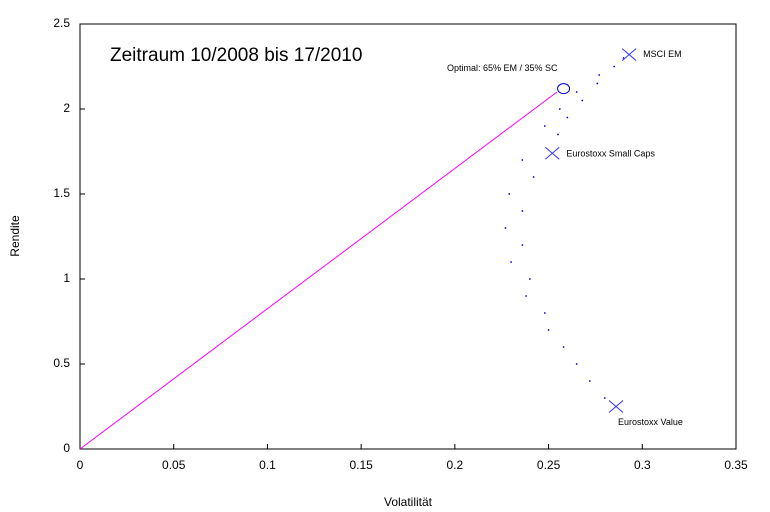 The height and width of the screenshot is (512, 770). What do you see at coordinates (267, 465) in the screenshot?
I see `x-tick-label: 0.1` at bounding box center [267, 465].